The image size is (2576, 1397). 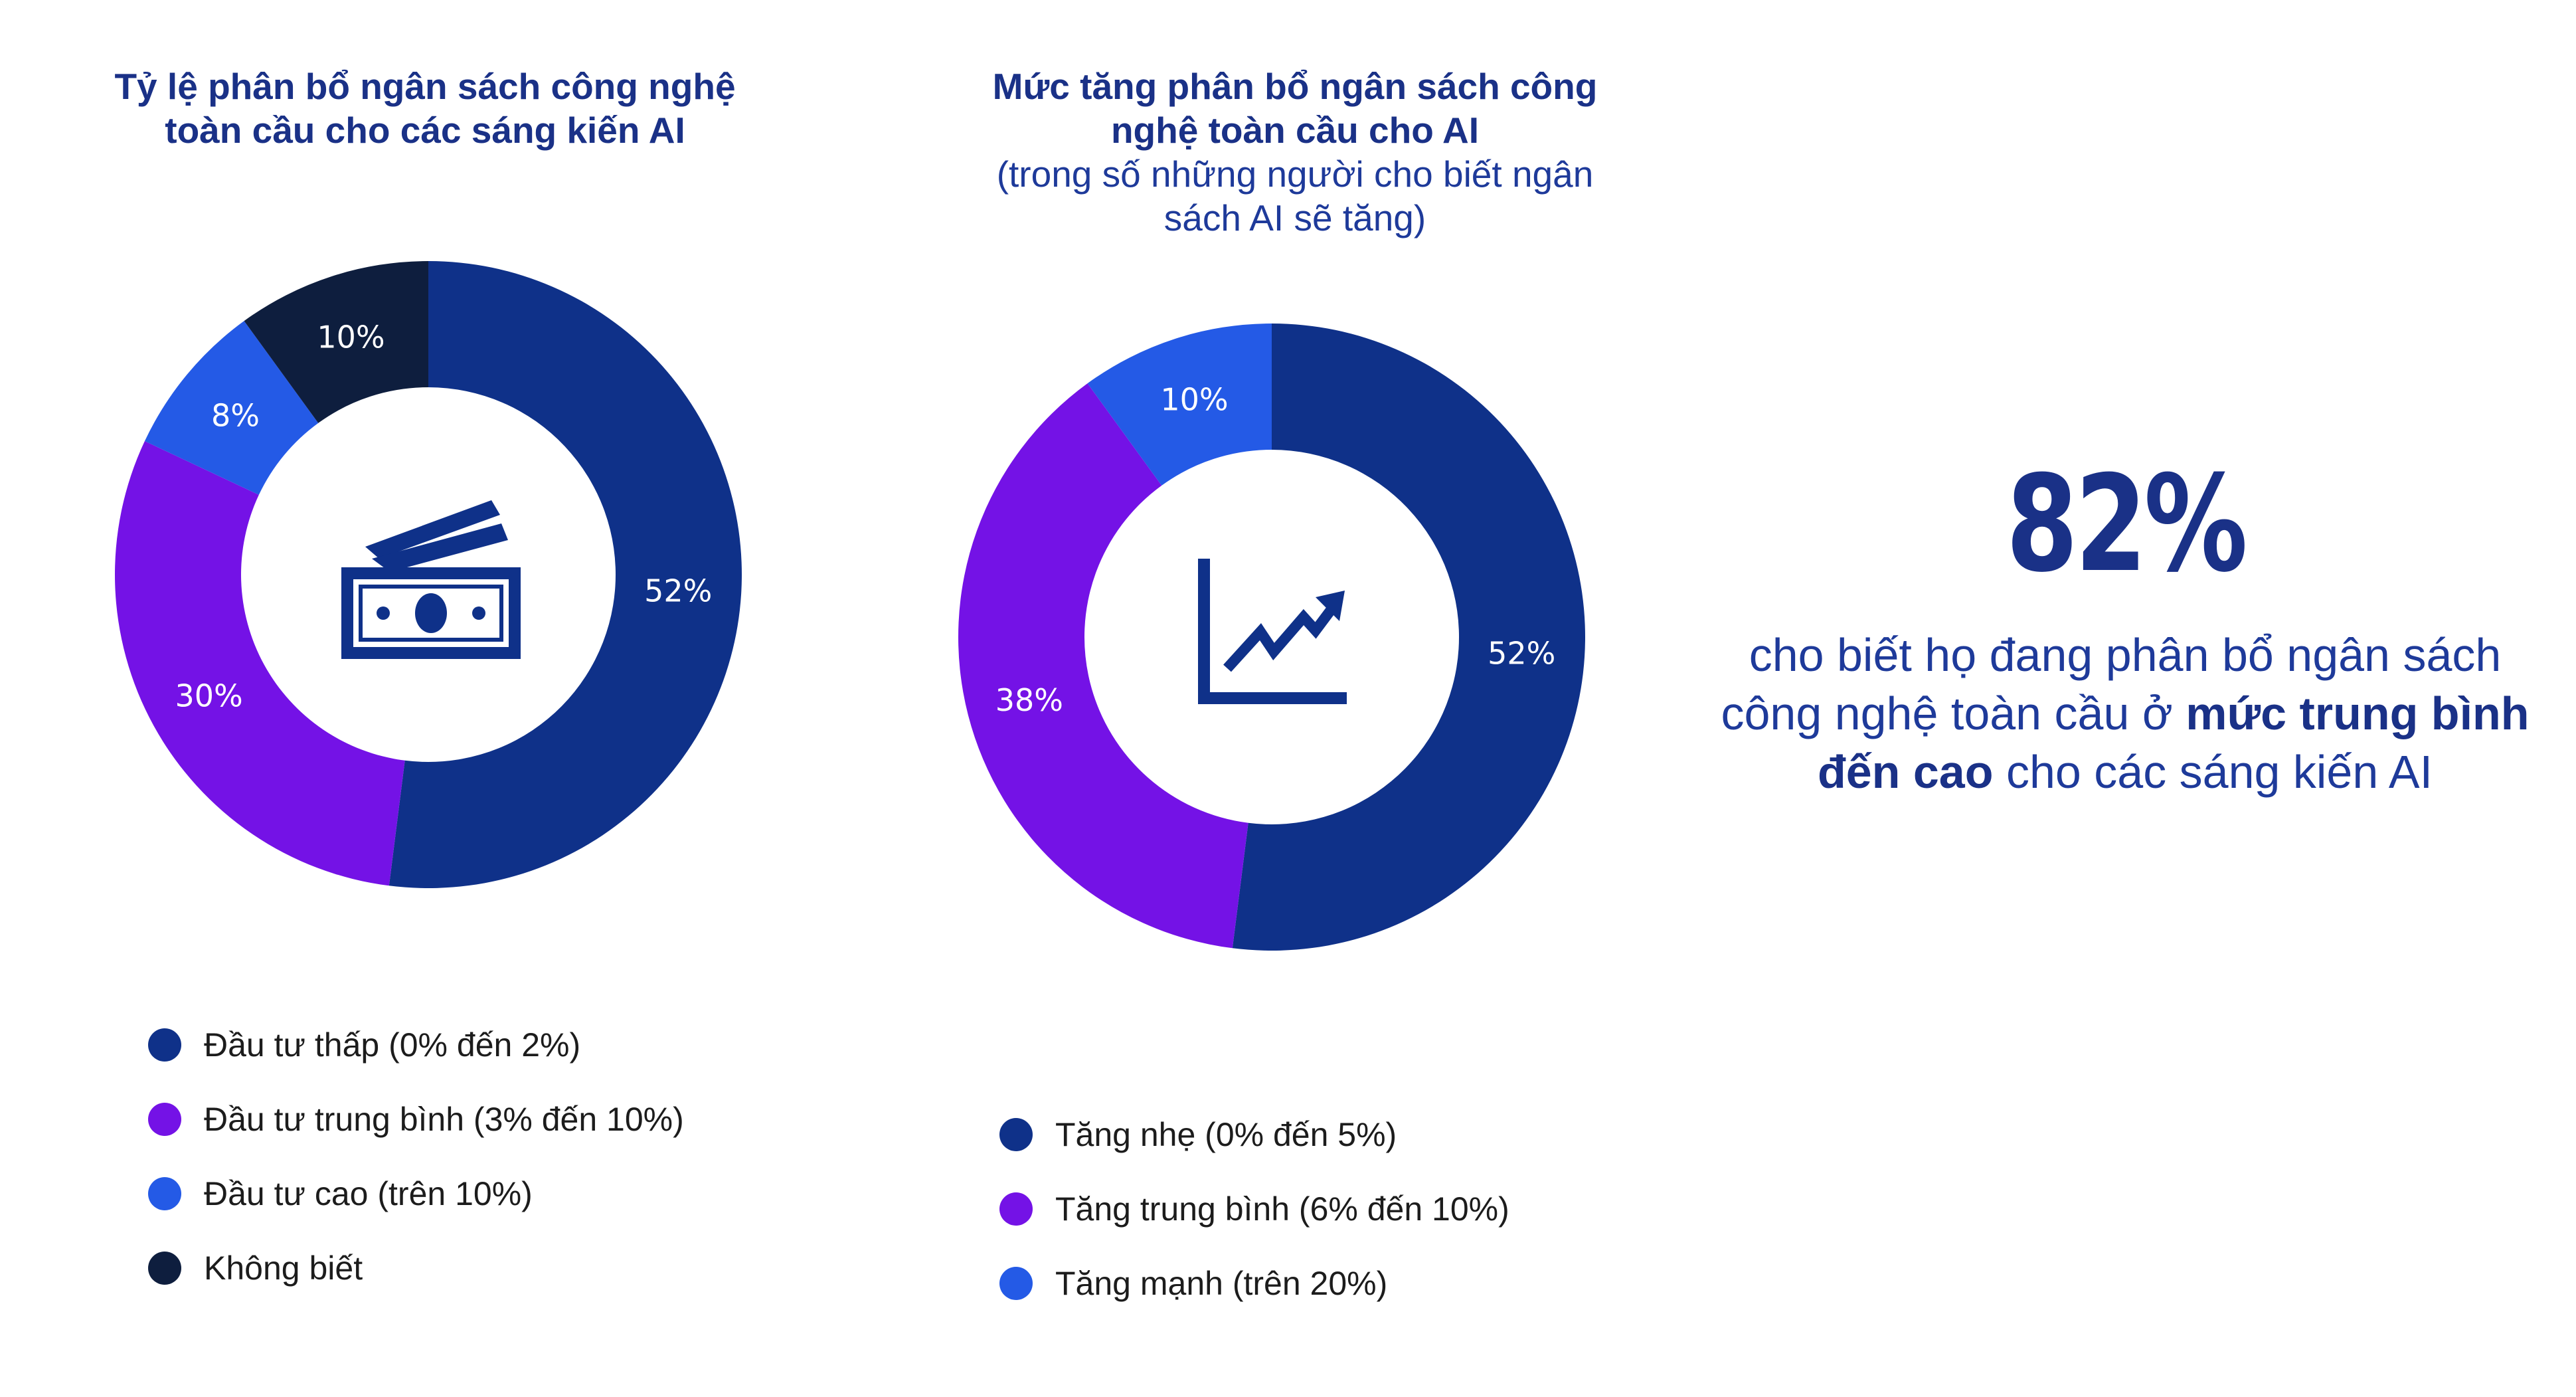 I want to click on chart-2-slice-label-3: 10%, so click(x=1194, y=399).